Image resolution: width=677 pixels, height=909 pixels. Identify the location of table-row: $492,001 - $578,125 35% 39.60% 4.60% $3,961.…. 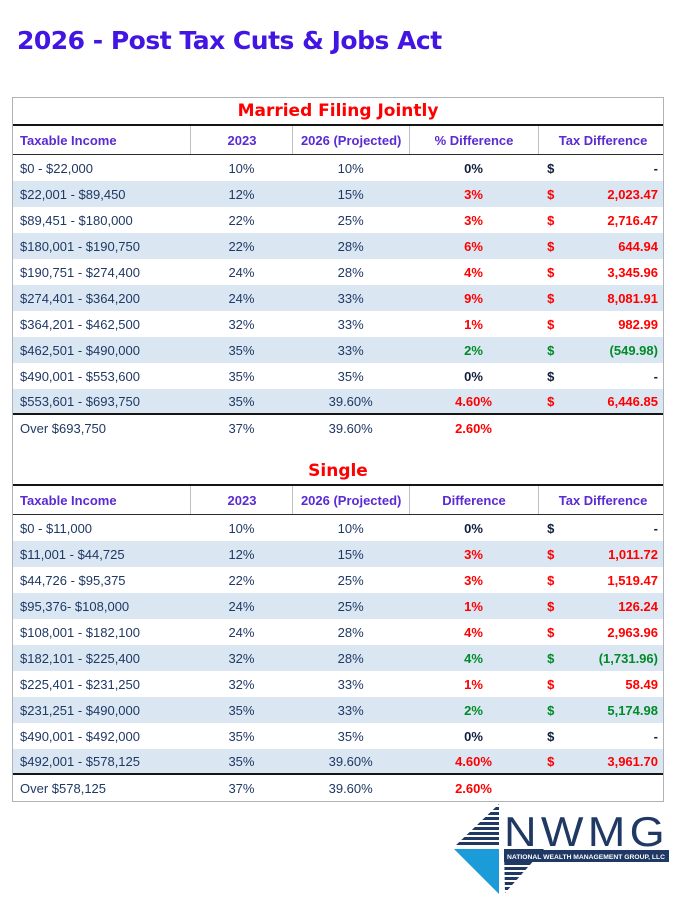
(338, 762).